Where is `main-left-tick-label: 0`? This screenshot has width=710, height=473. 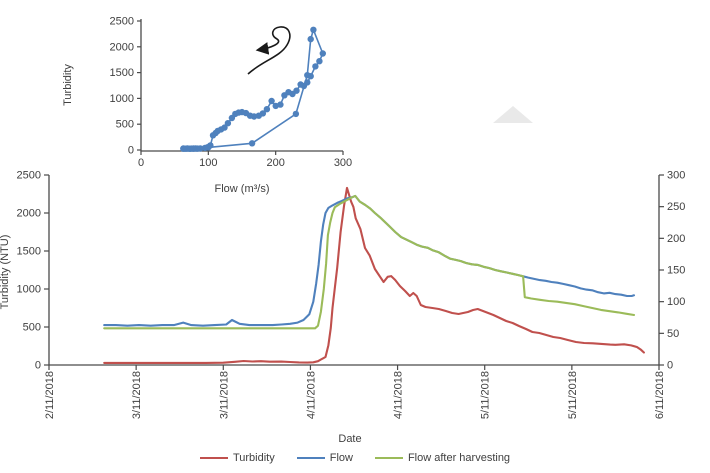
main-left-tick-label: 0 is located at coordinates (38, 366).